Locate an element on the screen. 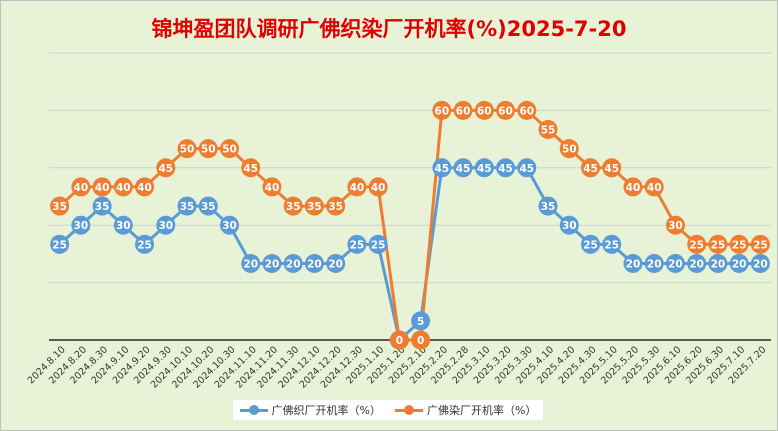 The image size is (778, 431). legend-swatch-dyeing is located at coordinates (409, 410).